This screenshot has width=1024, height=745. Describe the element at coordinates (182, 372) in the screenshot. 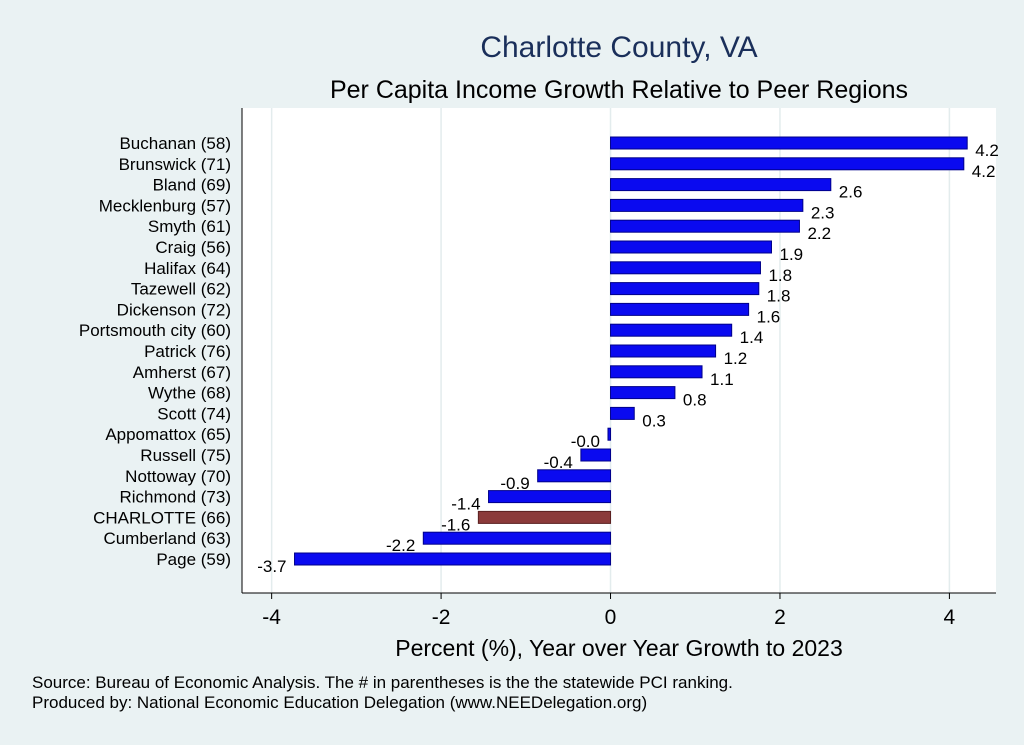

I see `category-label: Amherst (67)` at that location.